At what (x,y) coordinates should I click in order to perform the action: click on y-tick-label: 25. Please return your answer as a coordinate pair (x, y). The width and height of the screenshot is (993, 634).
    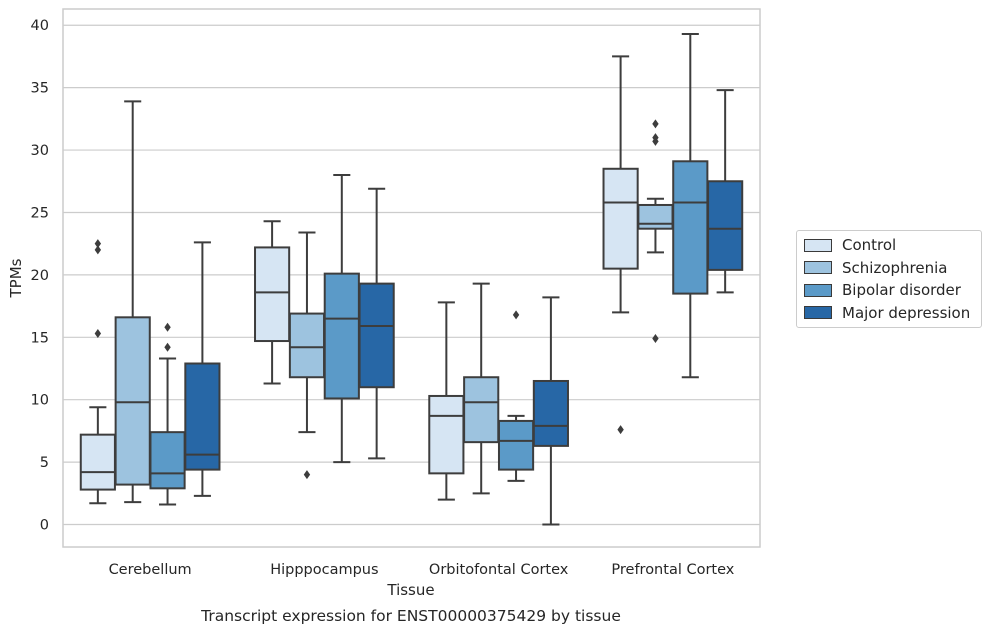
    Looking at the image, I should click on (40, 213).